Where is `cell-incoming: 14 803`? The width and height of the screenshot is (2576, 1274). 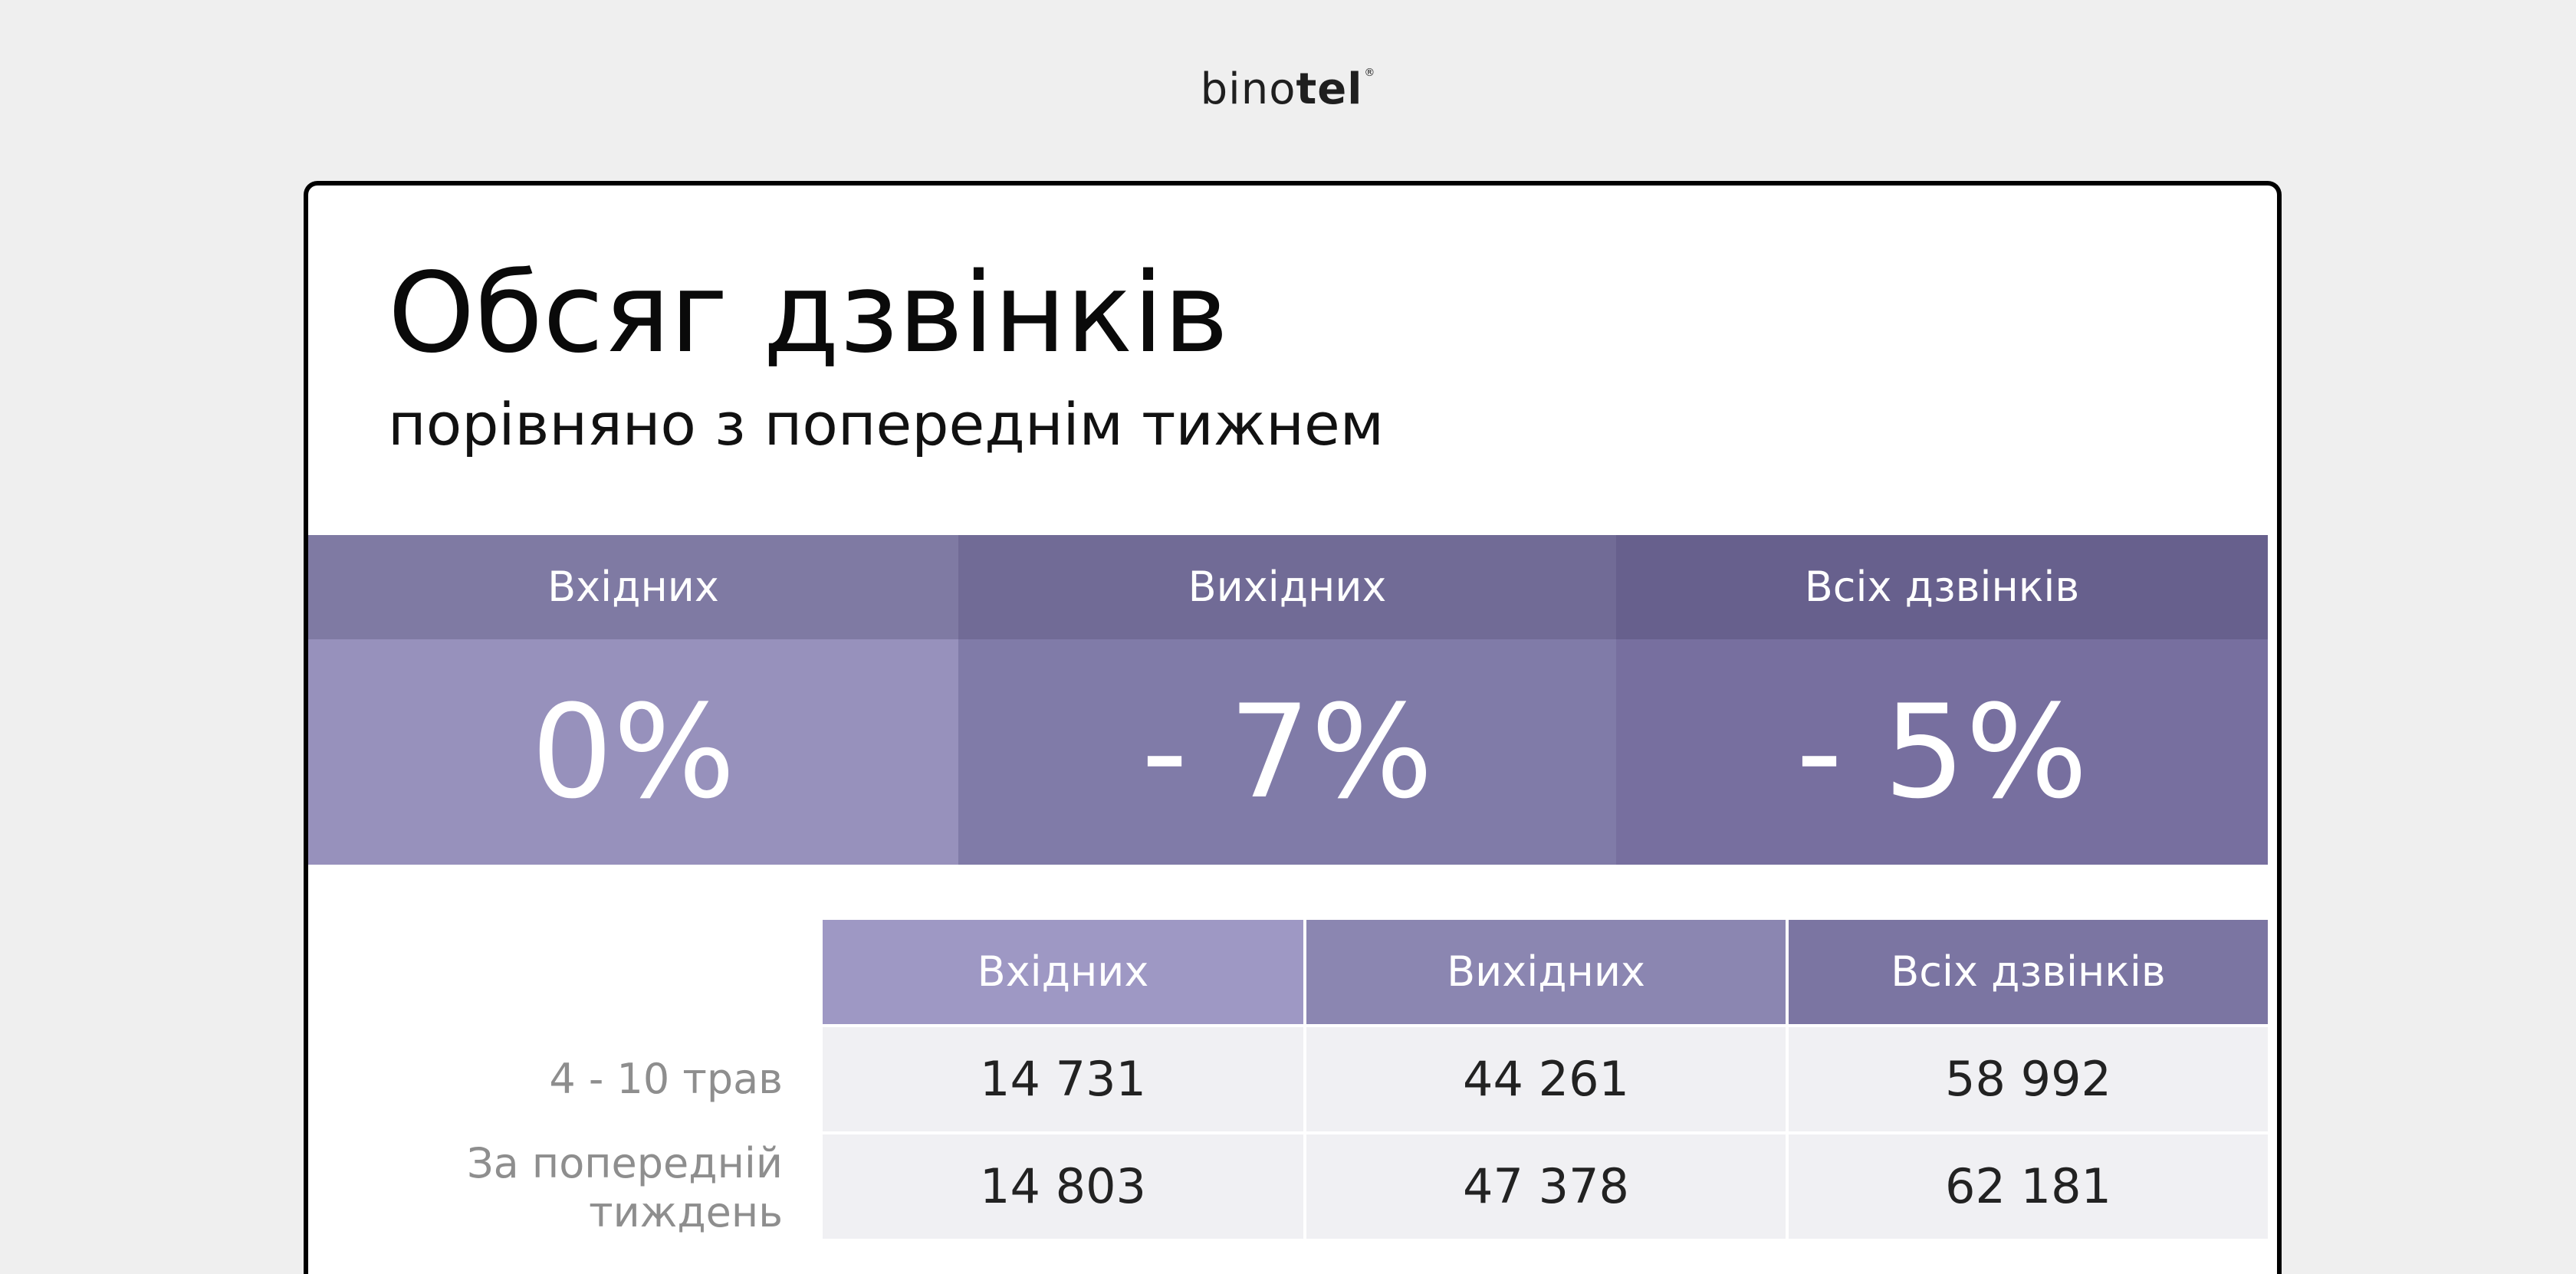
cell-incoming: 14 803 is located at coordinates (1063, 1186).